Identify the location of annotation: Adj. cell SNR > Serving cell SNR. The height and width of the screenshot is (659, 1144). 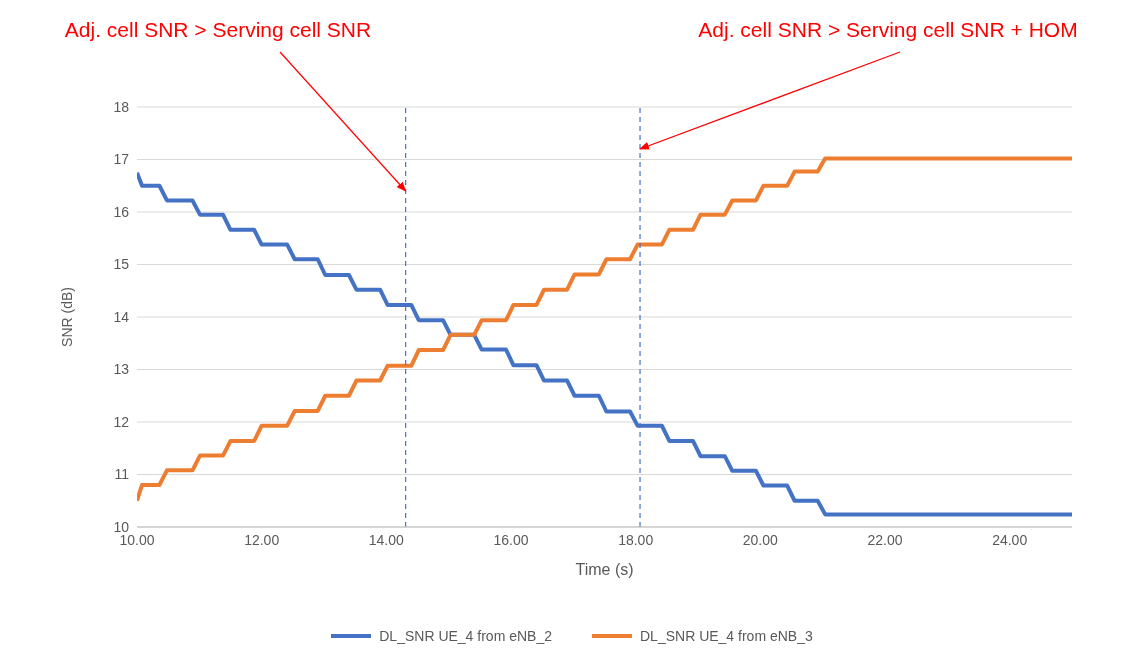
(218, 30).